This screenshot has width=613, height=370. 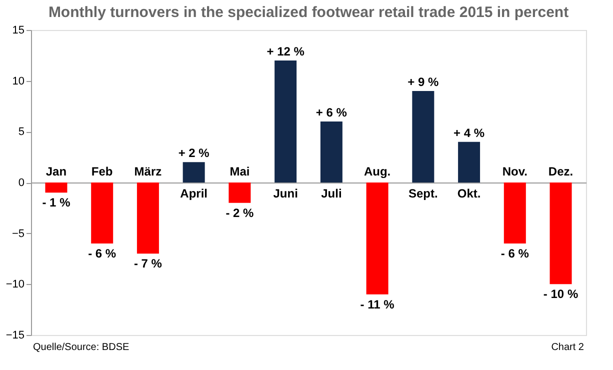 What do you see at coordinates (194, 153) in the screenshot?
I see `data-label: + 2 %` at bounding box center [194, 153].